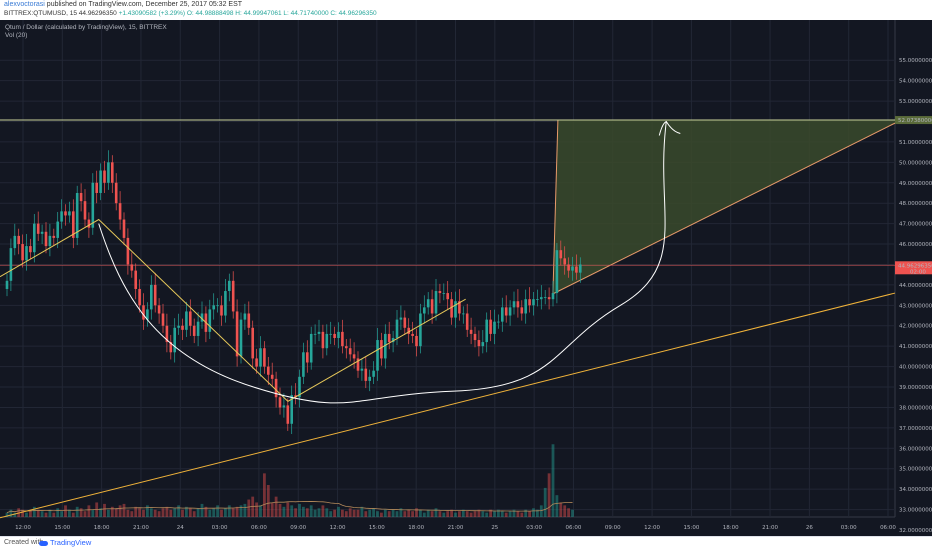  I want to click on x-tick-label: 03:00, so click(220, 528).